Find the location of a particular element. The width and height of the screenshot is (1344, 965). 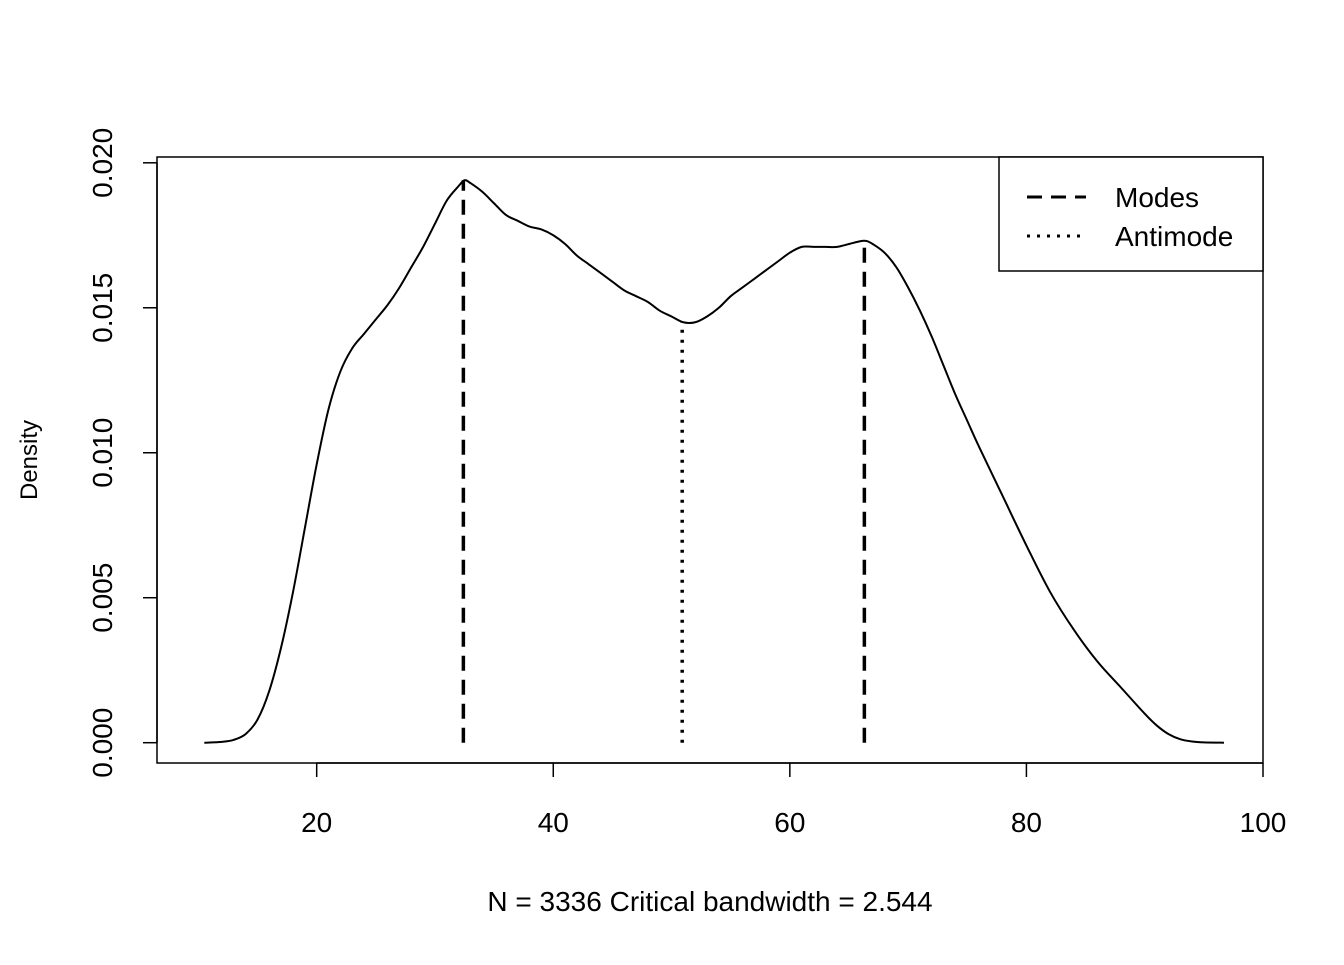

y-tick-label: 0.000 is located at coordinates (102, 743).